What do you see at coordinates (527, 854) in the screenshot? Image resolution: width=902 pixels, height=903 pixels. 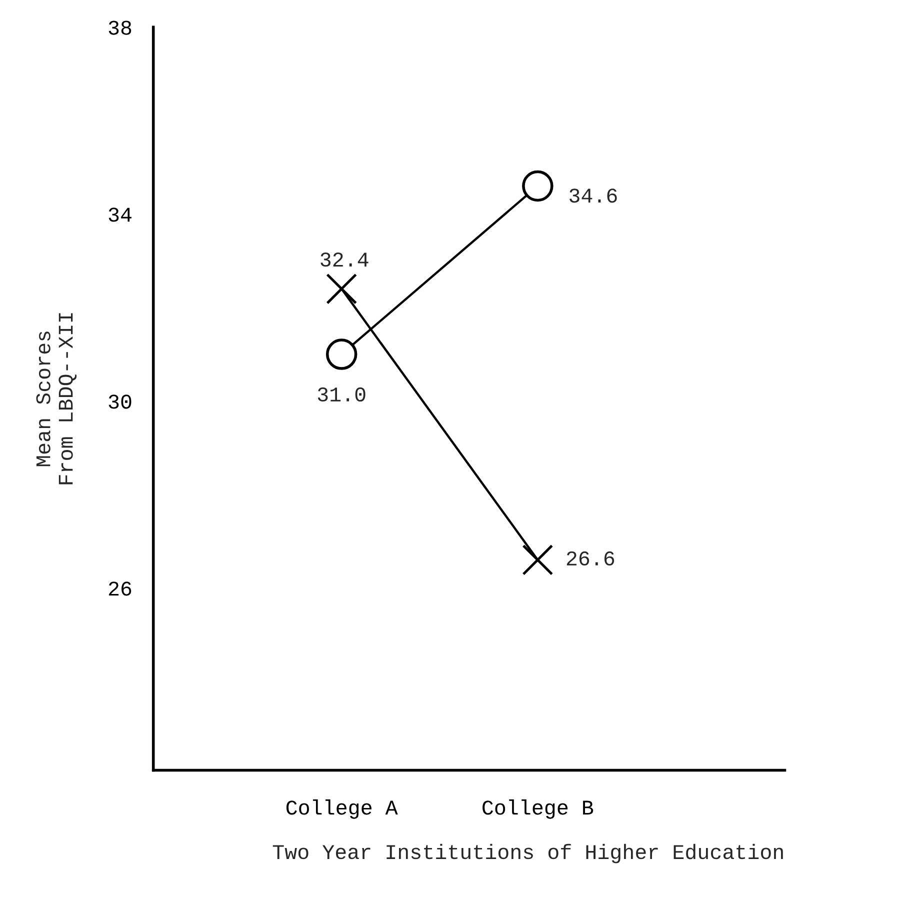 I see `x-axis-title: Two Year Institutions of Higher Education` at bounding box center [527, 854].